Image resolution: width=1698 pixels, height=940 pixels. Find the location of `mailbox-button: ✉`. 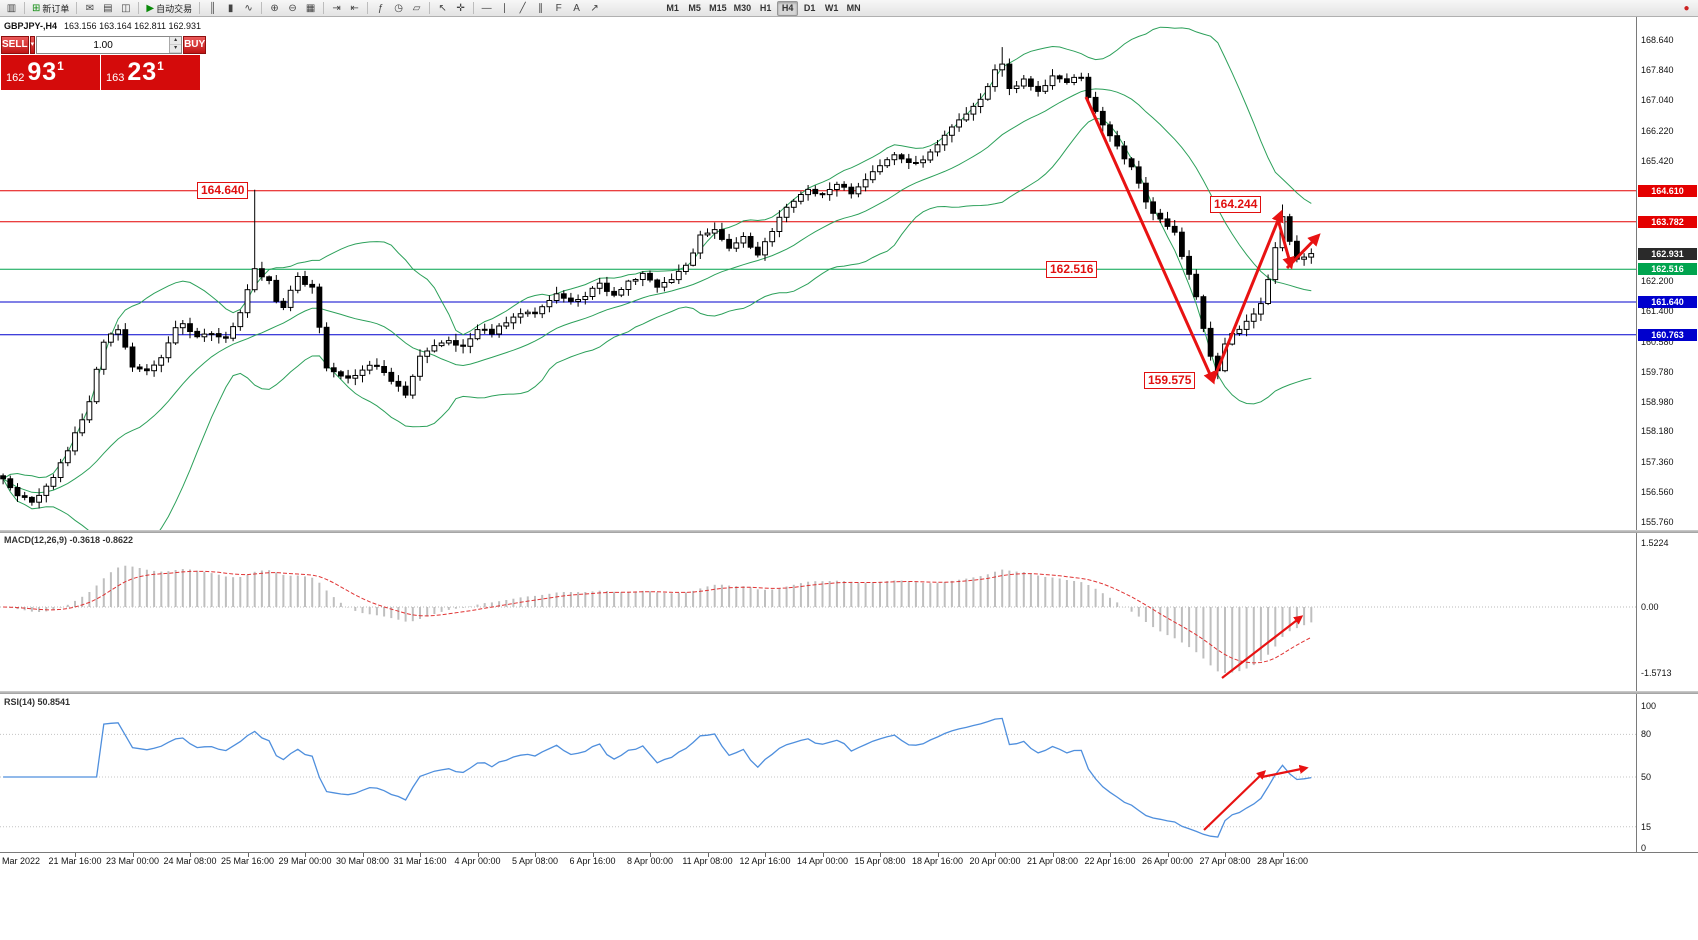

mailbox-button: ✉ is located at coordinates (89, 8).